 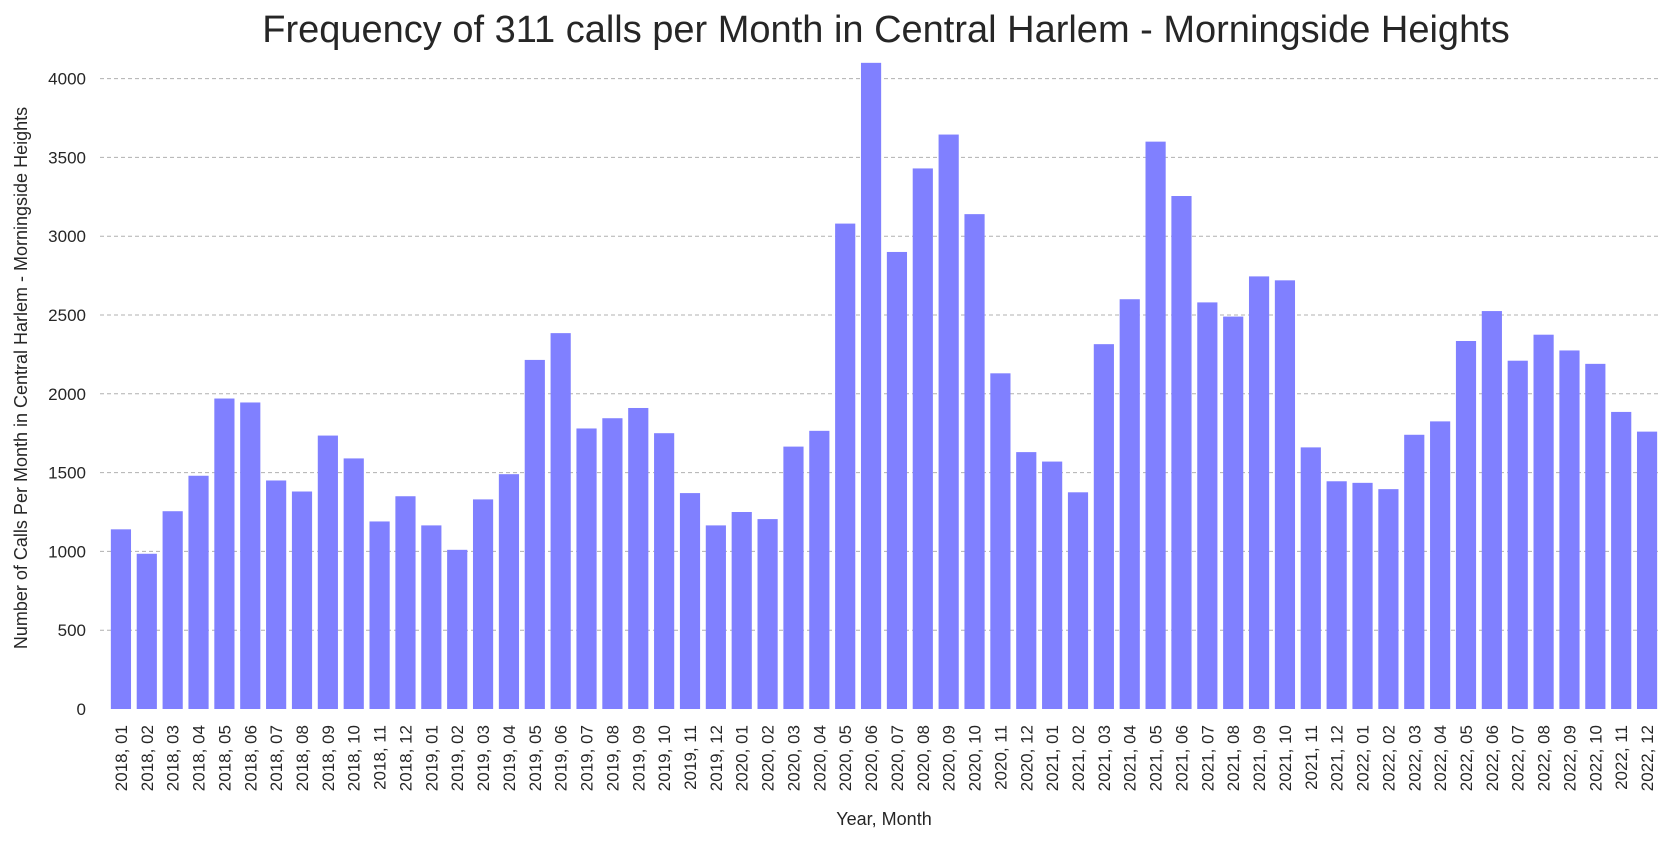 I want to click on x-tick-label: 2018, 07, so click(x=276, y=758).